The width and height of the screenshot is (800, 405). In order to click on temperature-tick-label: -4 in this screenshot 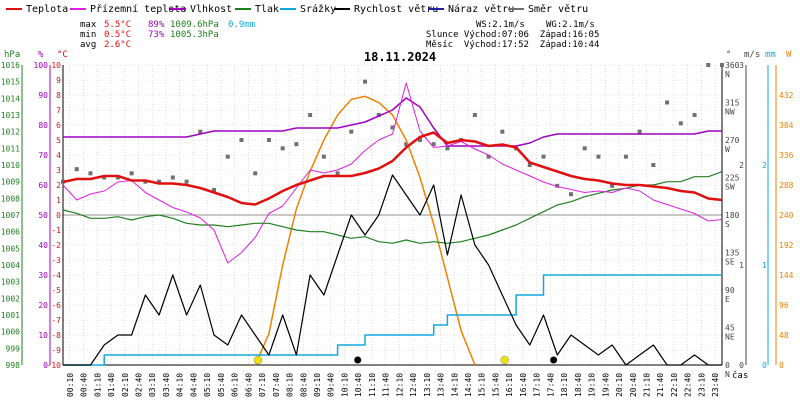, I will do `click(56, 275)`.